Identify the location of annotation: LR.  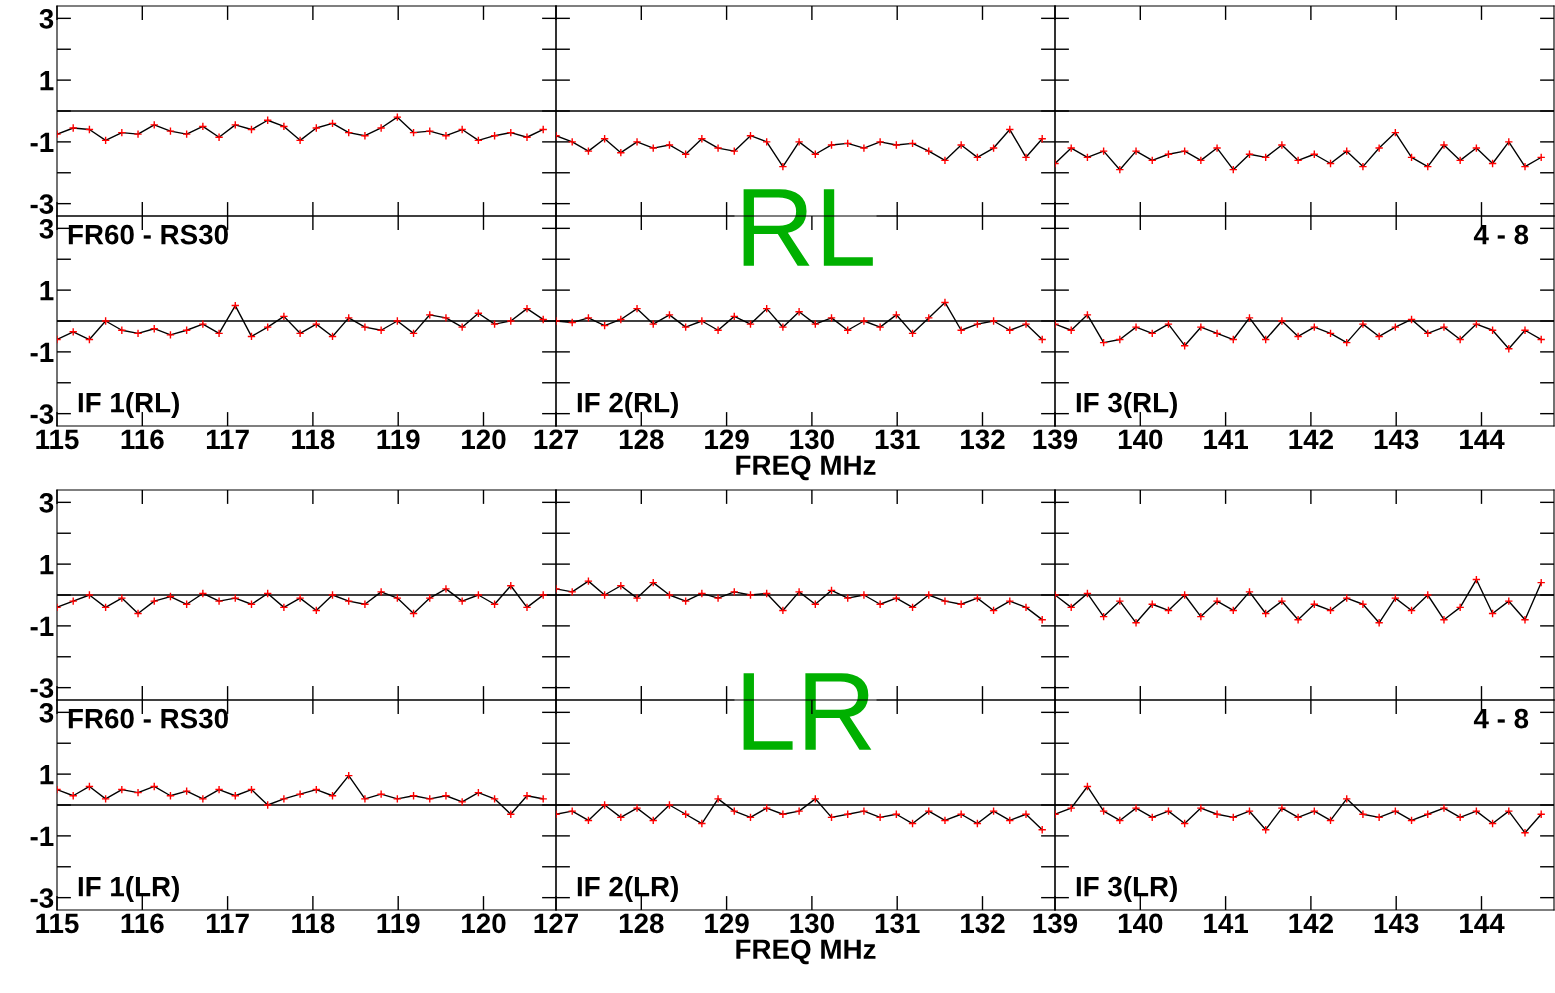
(807, 711).